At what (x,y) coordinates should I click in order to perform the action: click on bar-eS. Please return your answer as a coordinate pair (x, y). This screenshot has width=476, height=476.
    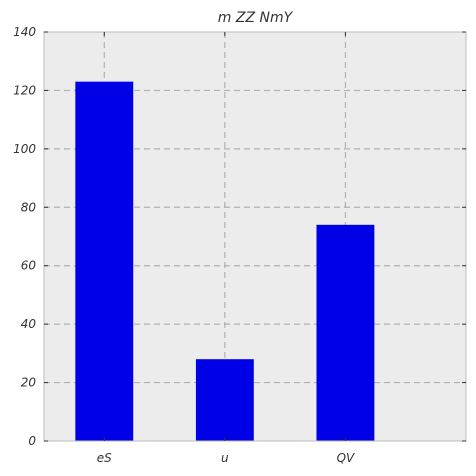
    Looking at the image, I should click on (104, 261).